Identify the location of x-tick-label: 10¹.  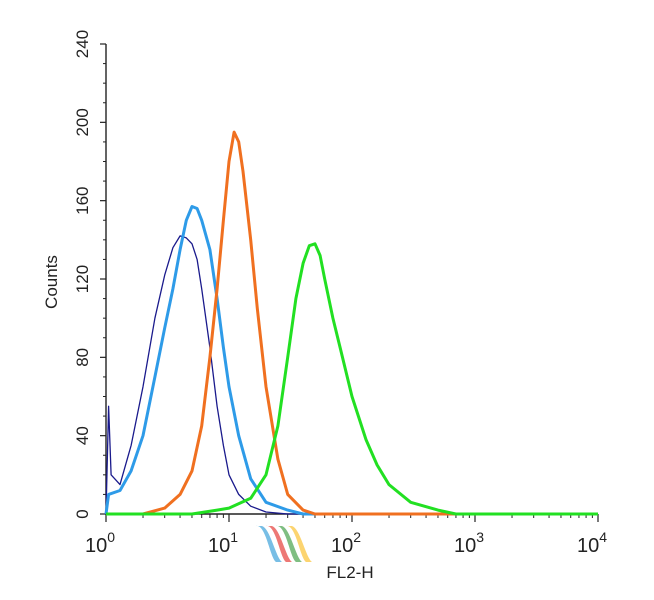
(223, 543).